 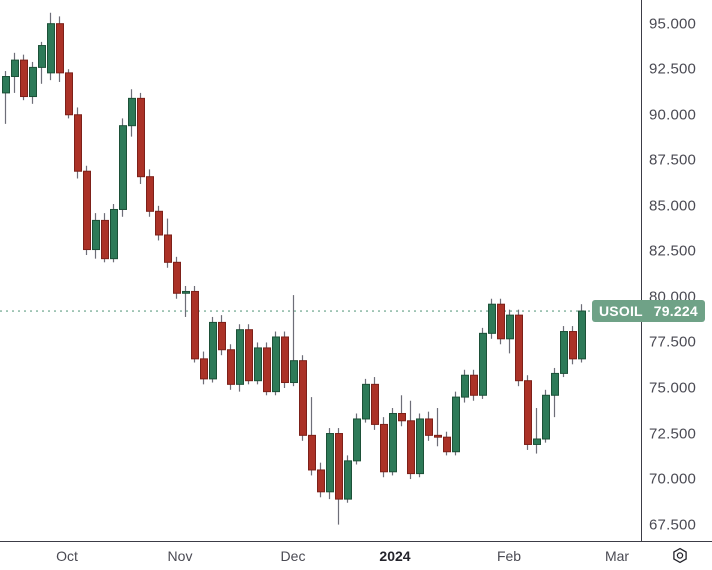 What do you see at coordinates (673, 479) in the screenshot?
I see `y-axis-tick-label: 70.000` at bounding box center [673, 479].